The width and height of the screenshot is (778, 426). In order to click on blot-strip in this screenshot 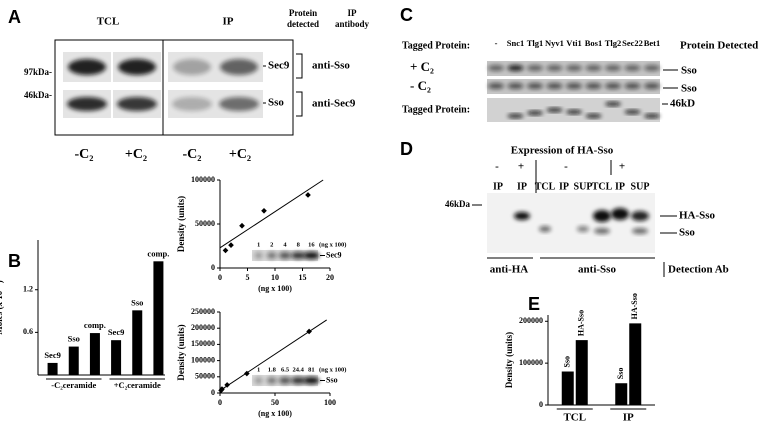, I will do `click(573, 110)`.